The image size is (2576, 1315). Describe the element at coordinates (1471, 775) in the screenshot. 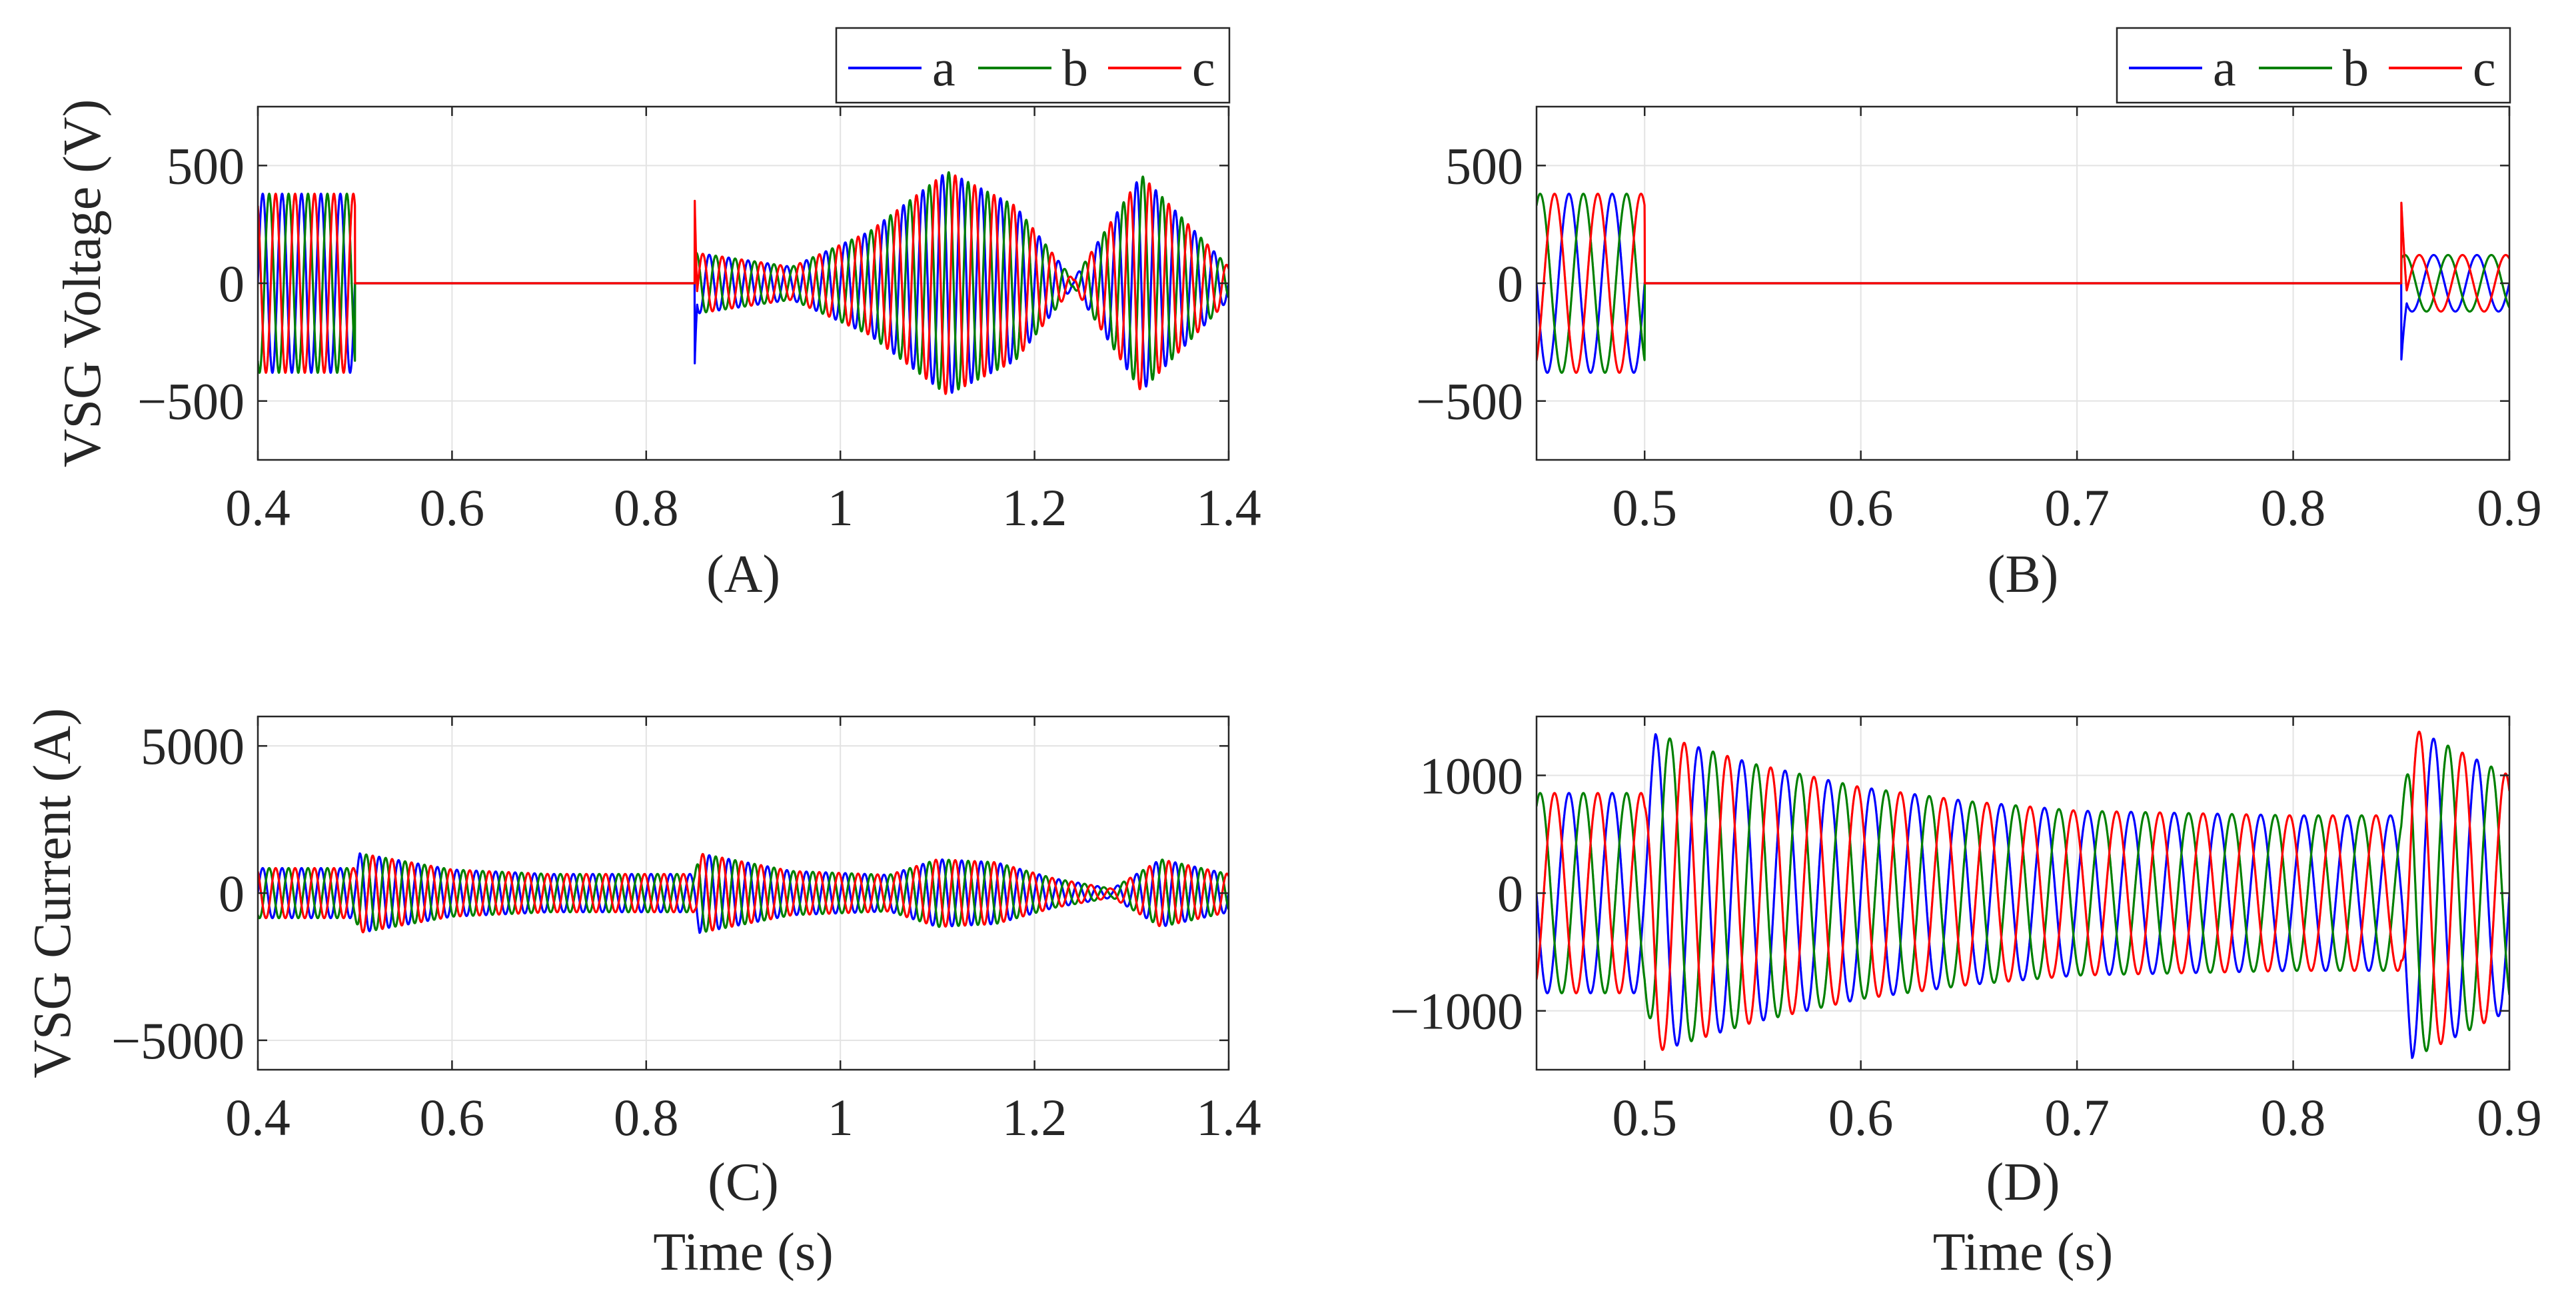

I see `y-tick-label: 1000` at that location.